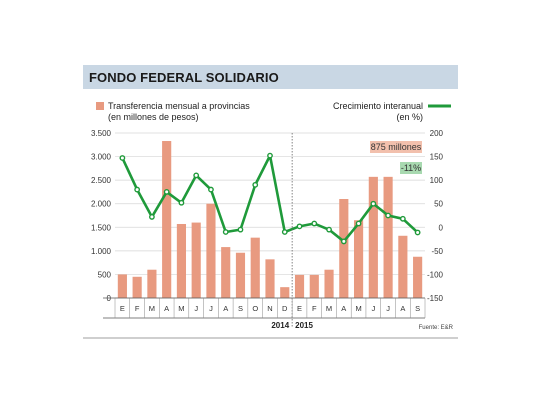  What do you see at coordinates (437, 180) in the screenshot?
I see `y-right-tick-label: 100` at bounding box center [437, 180].